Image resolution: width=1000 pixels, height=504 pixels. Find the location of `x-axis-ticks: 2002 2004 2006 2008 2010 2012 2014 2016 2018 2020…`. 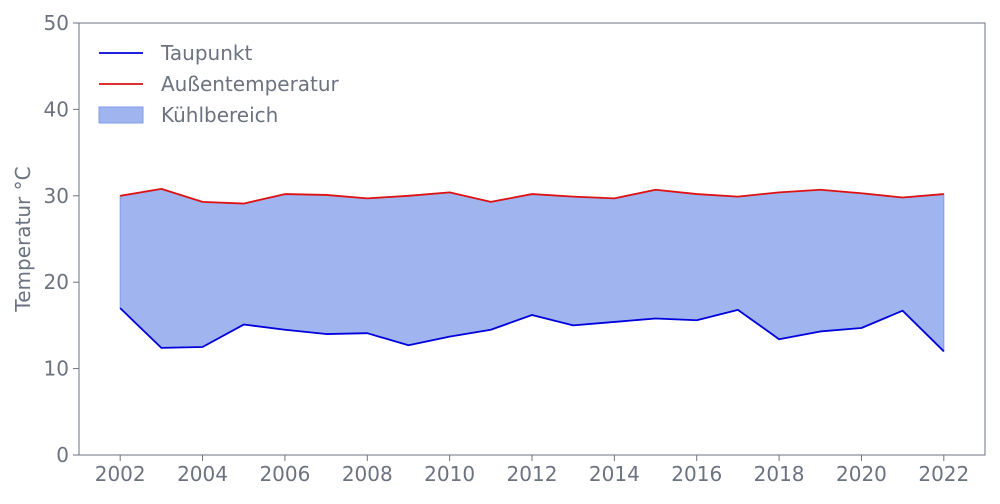

x-axis-ticks: 2002 2004 2006 2008 2010 2012 2014 2016 2018 2020… is located at coordinates (532, 470).